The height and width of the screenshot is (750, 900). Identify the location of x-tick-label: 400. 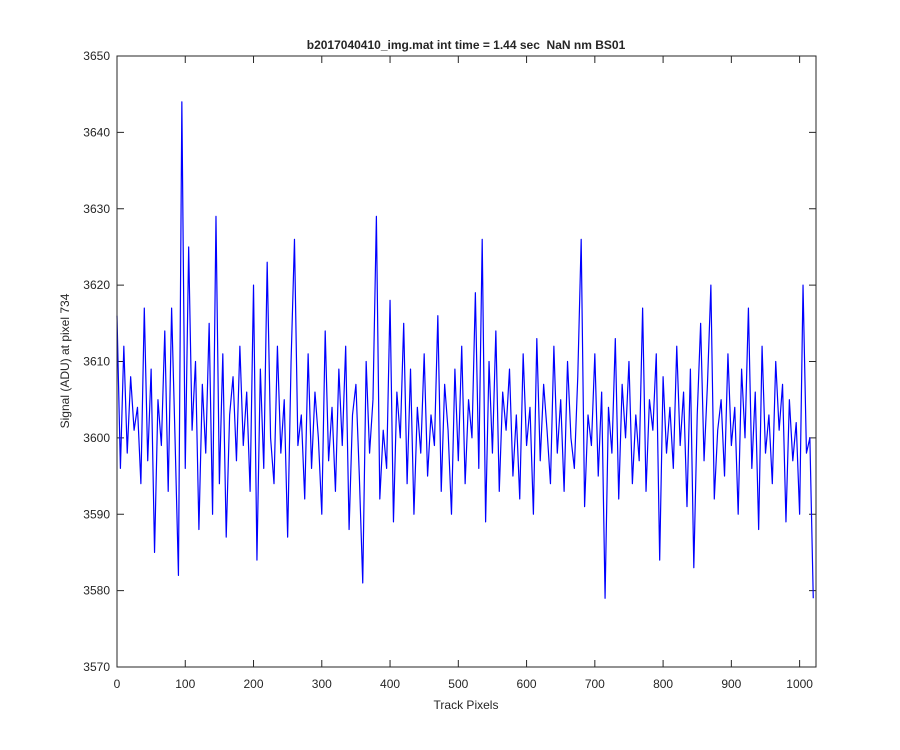
(390, 684).